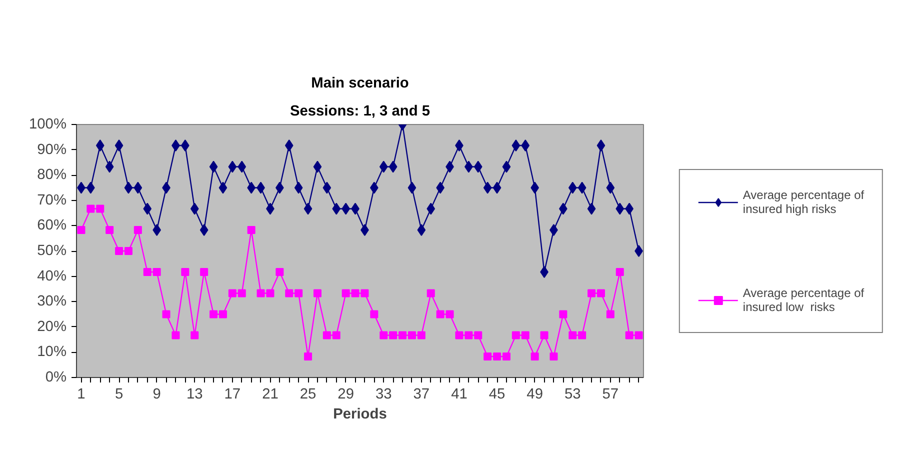  What do you see at coordinates (610, 394) in the screenshot?
I see `x-tick-label: 57` at bounding box center [610, 394].